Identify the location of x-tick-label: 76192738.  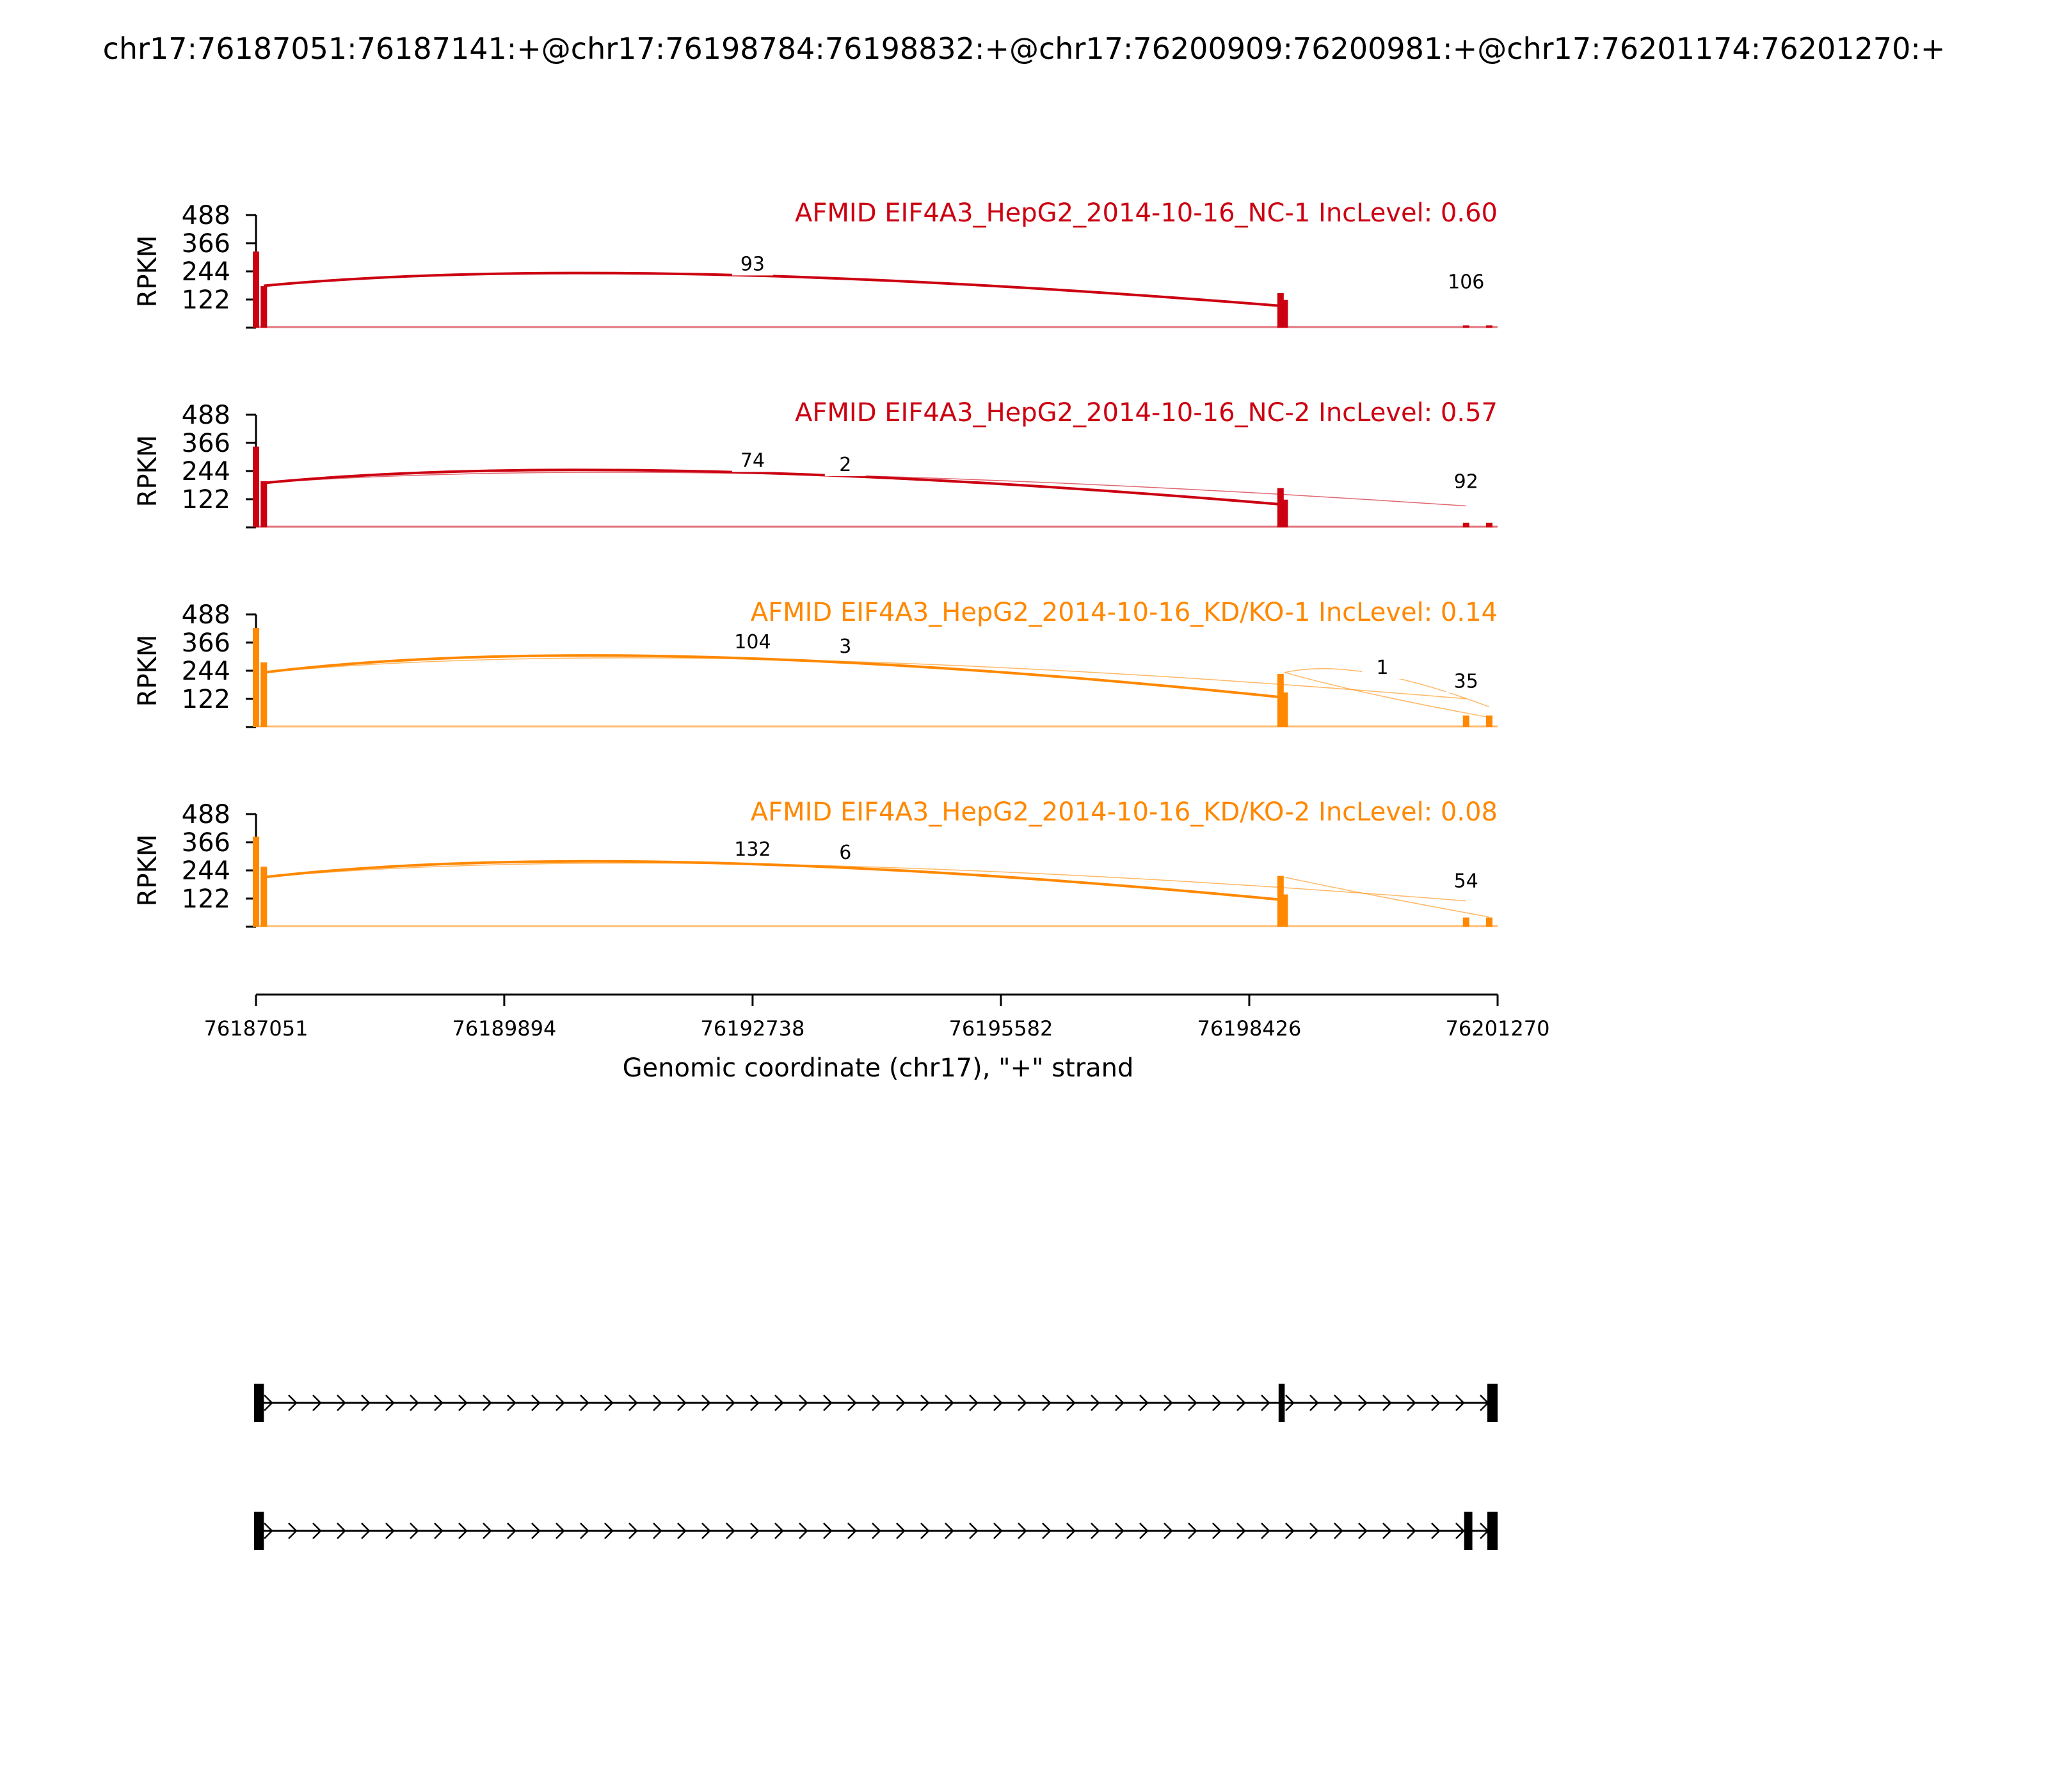
(752, 1028).